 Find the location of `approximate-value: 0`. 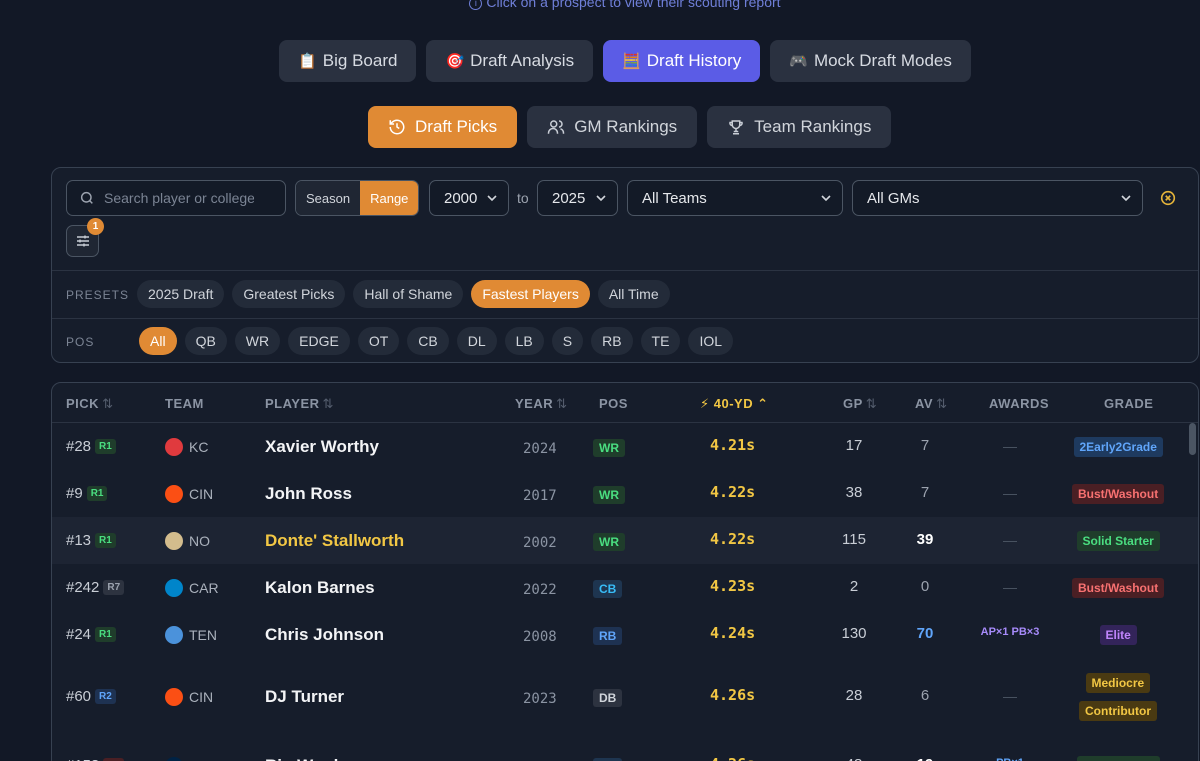

approximate-value: 0 is located at coordinates (925, 586).